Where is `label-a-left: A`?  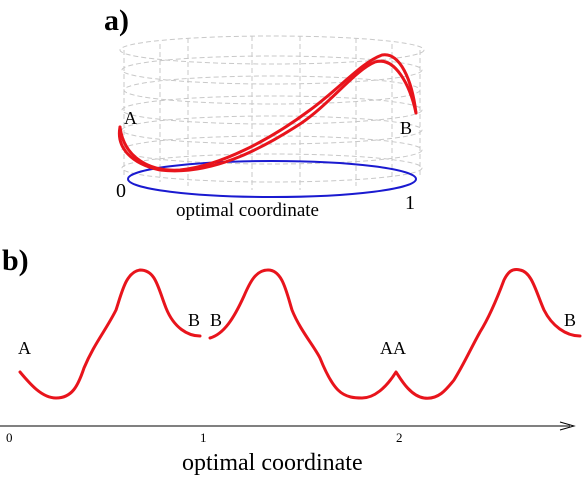
label-a-left: A is located at coordinates (24, 348).